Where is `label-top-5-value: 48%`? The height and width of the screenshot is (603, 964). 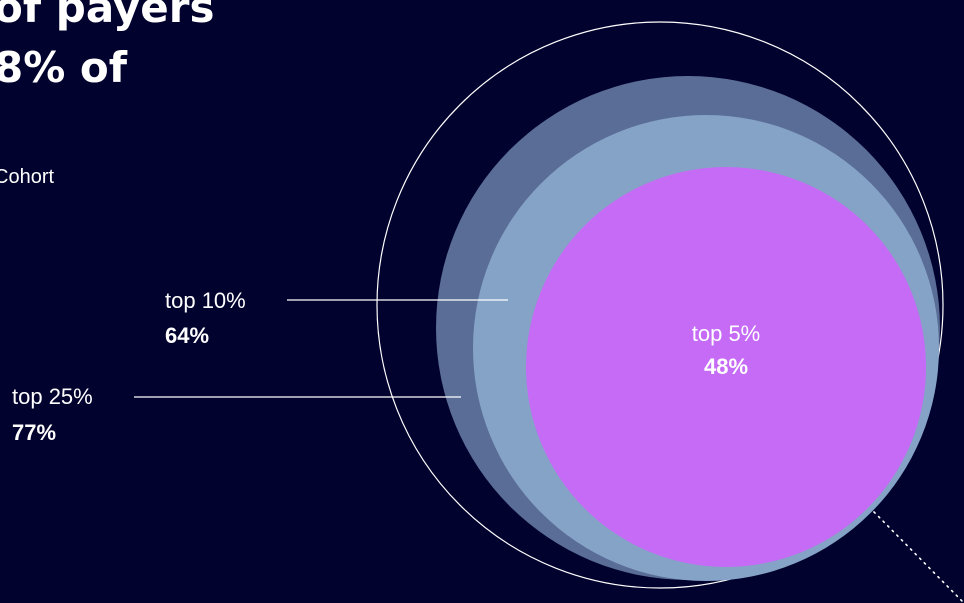
label-top-5-value: 48% is located at coordinates (726, 366).